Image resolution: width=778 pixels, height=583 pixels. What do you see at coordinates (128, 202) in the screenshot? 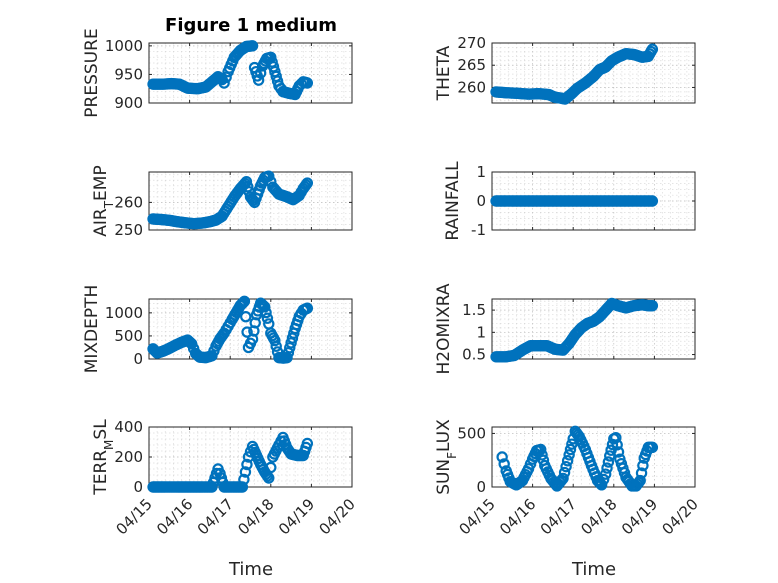
I see `y-tick-label: 260` at bounding box center [128, 202].